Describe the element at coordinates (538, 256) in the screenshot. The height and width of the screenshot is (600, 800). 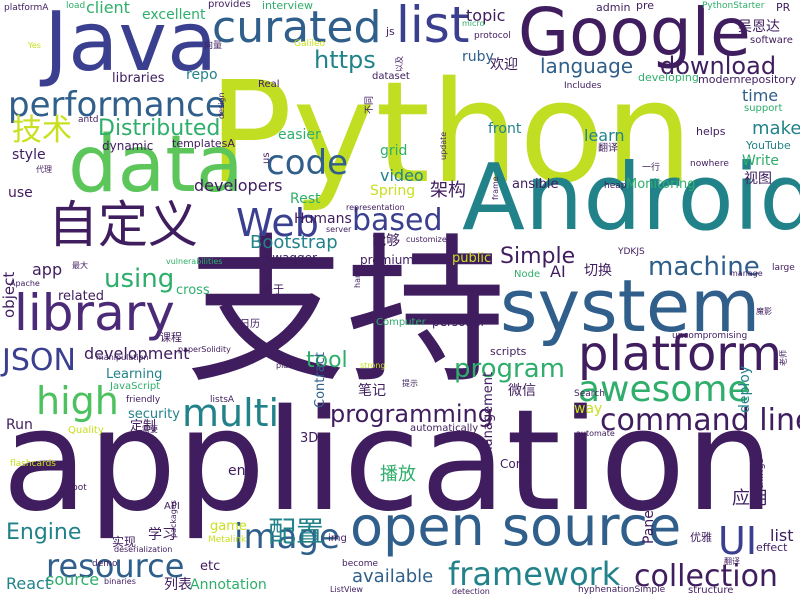
I see `word-simple: Simple` at that location.